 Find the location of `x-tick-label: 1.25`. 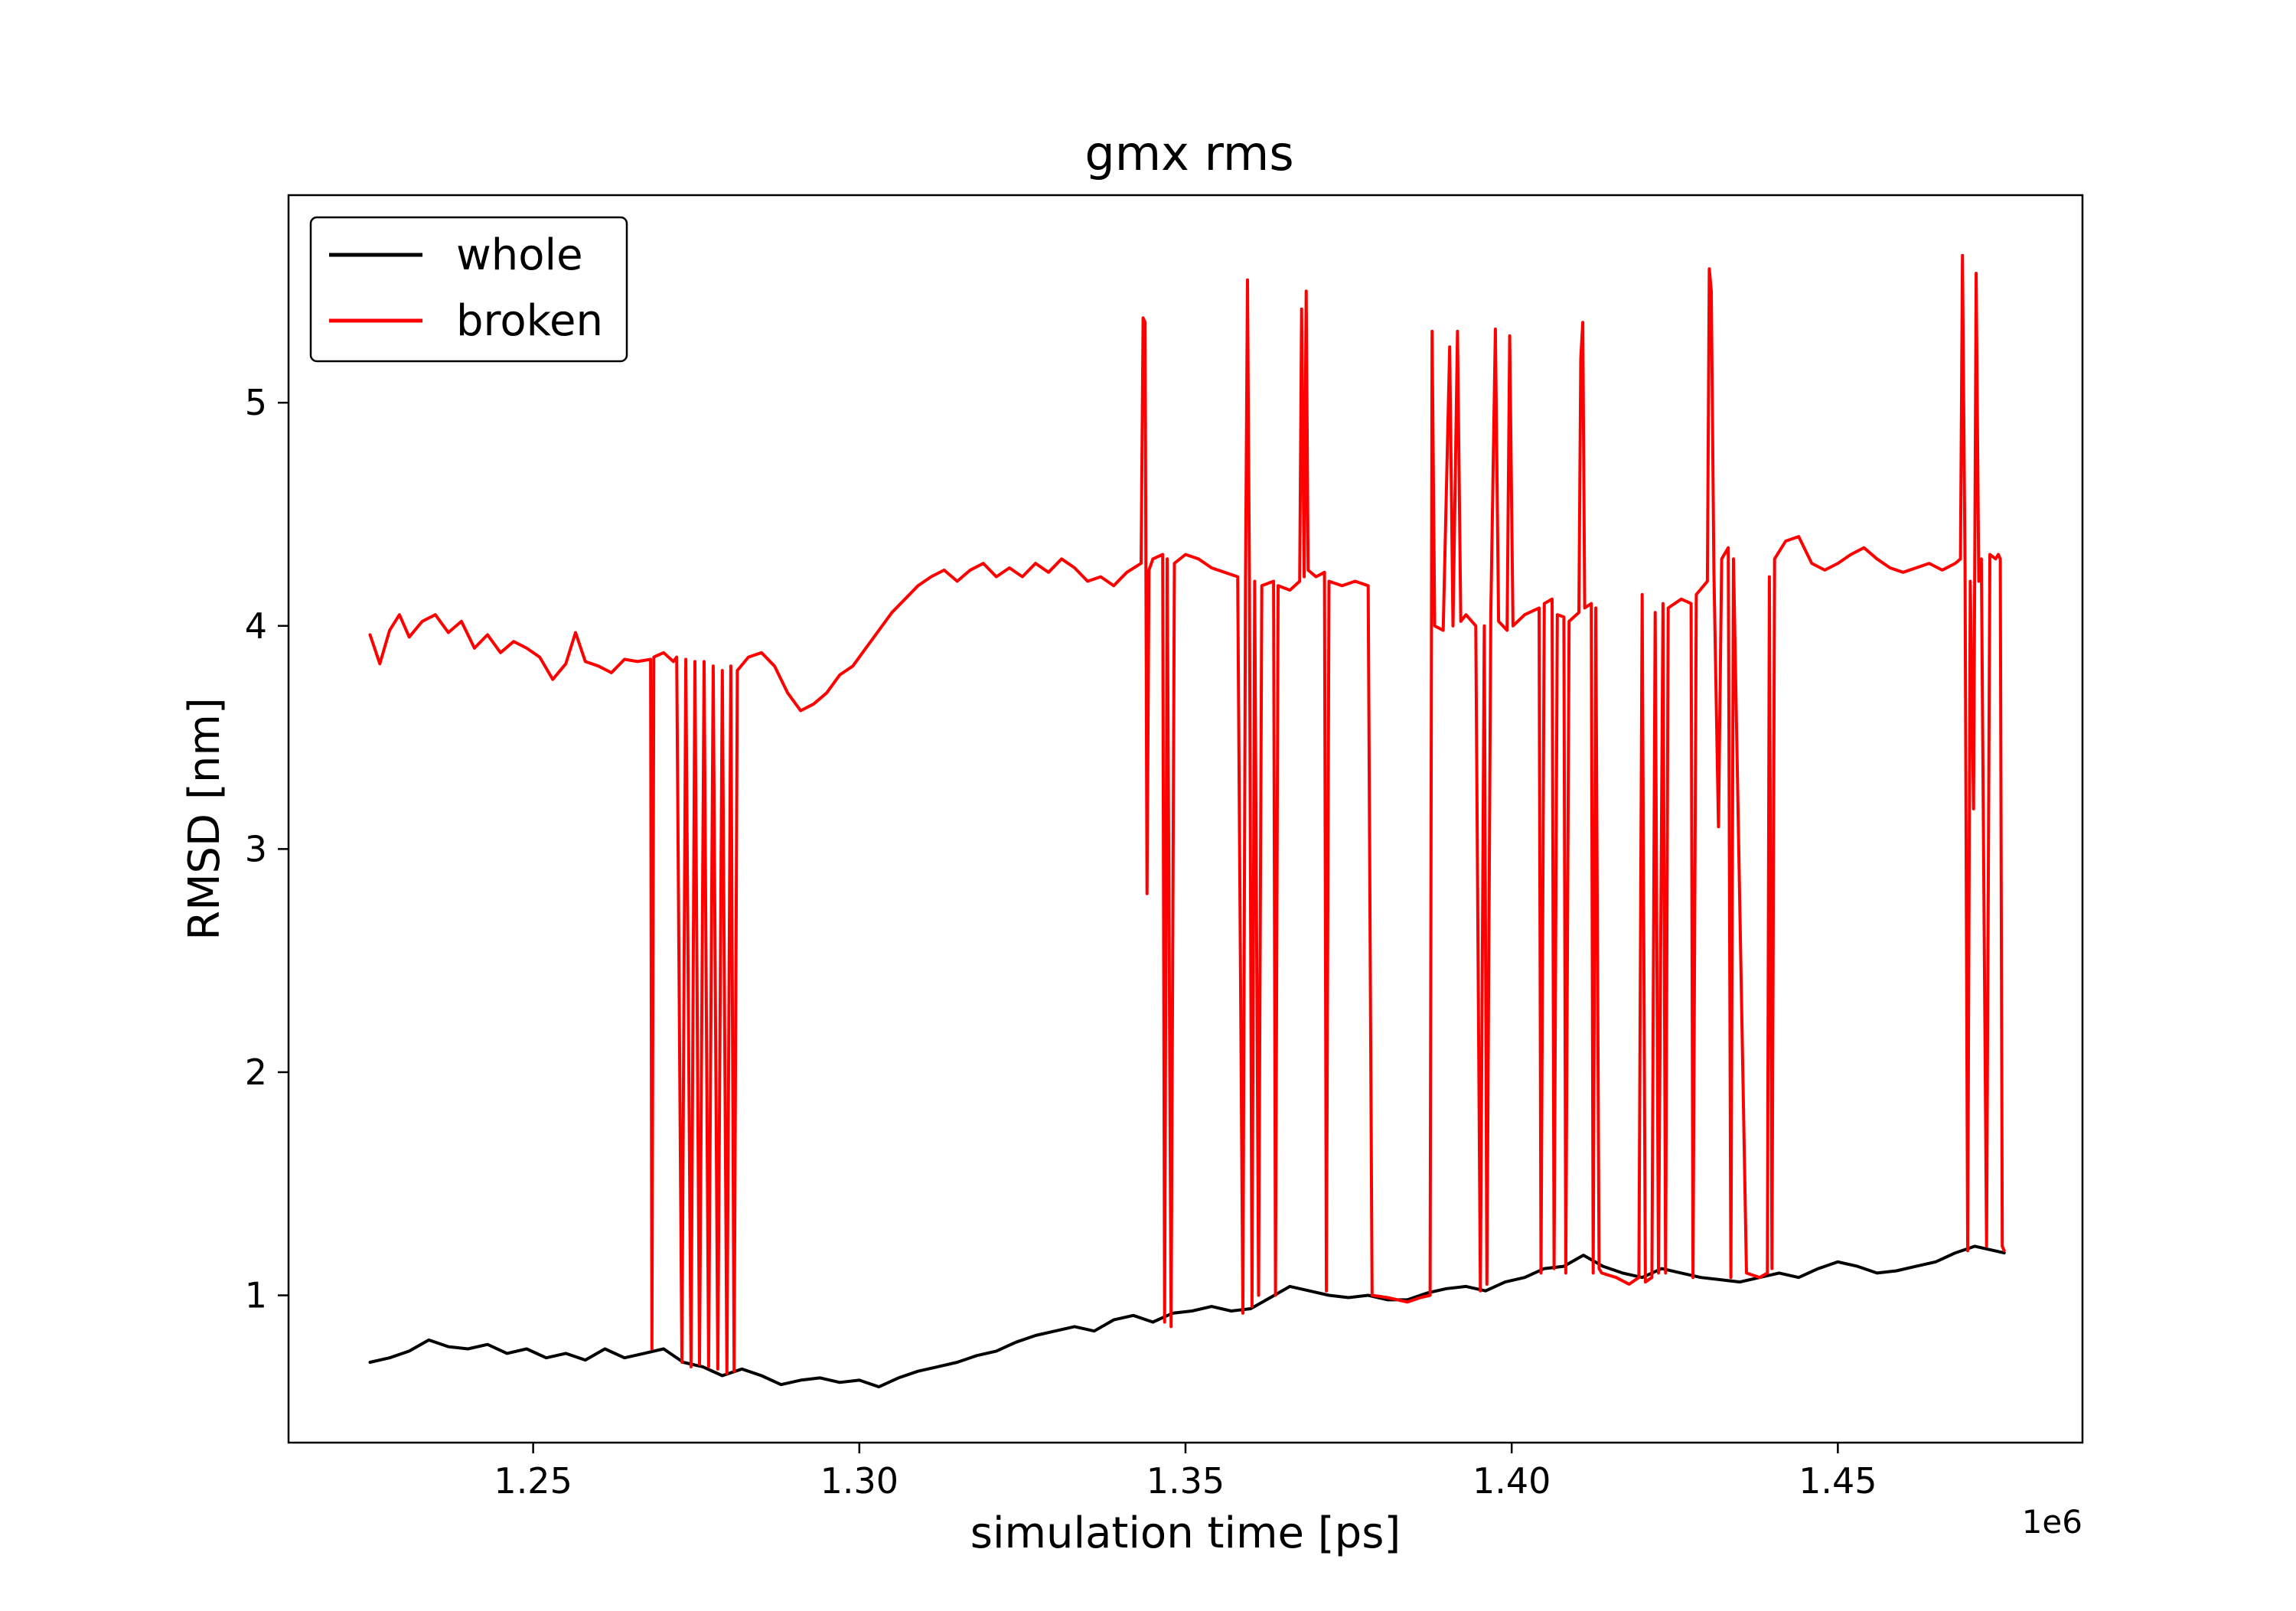

x-tick-label: 1.25 is located at coordinates (533, 1481).